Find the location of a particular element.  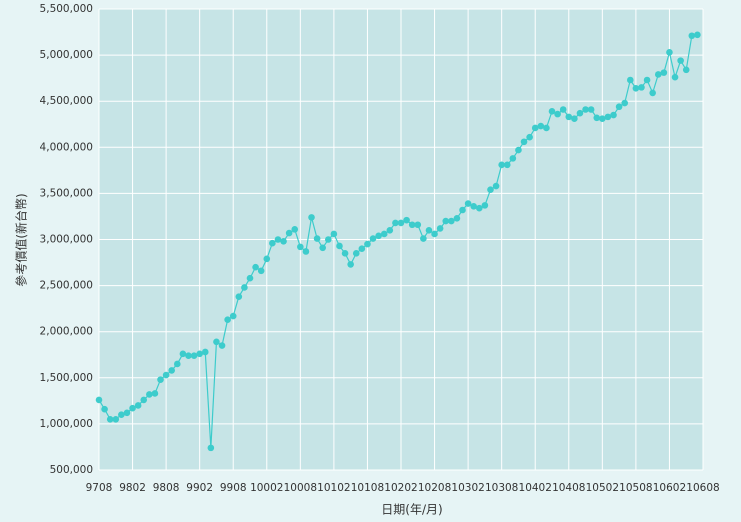

x-tick-label: 10508 is located at coordinates (635, 488).